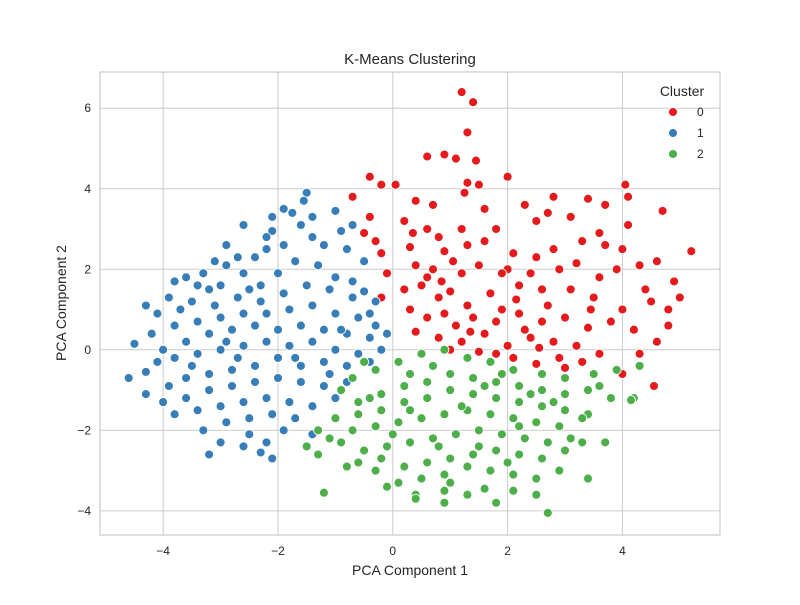 This screenshot has height=605, width=800. I want to click on y-tick-label: 4, so click(87, 189).